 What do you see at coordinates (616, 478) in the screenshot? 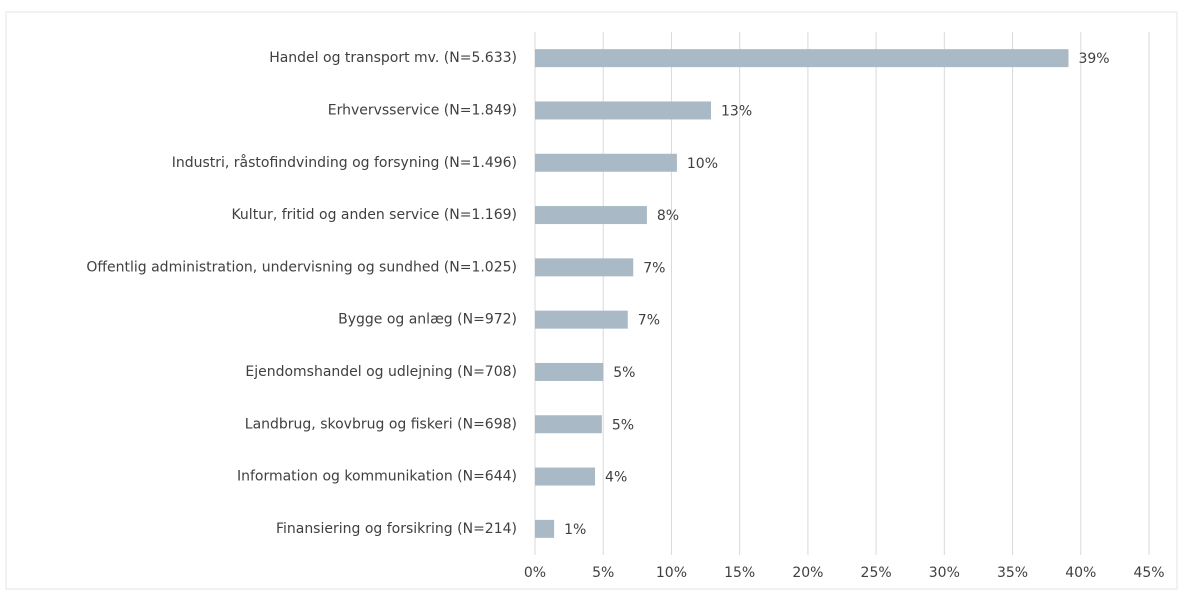
I see `value-label: 4%` at bounding box center [616, 478].